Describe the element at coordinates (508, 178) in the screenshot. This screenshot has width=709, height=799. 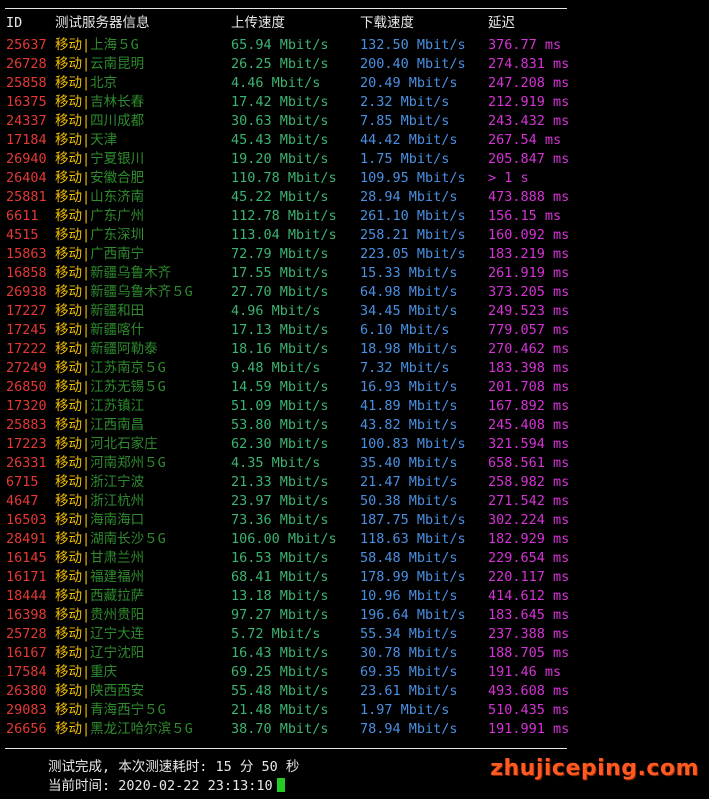
I see `row-latency: > 1 s` at that location.